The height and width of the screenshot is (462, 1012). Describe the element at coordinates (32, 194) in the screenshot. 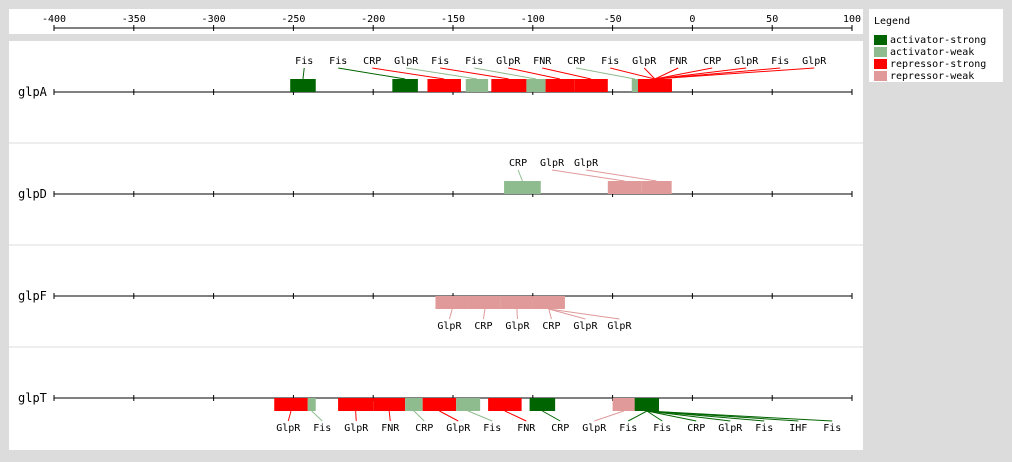

I see `gene-name-glpD: glpD` at that location.